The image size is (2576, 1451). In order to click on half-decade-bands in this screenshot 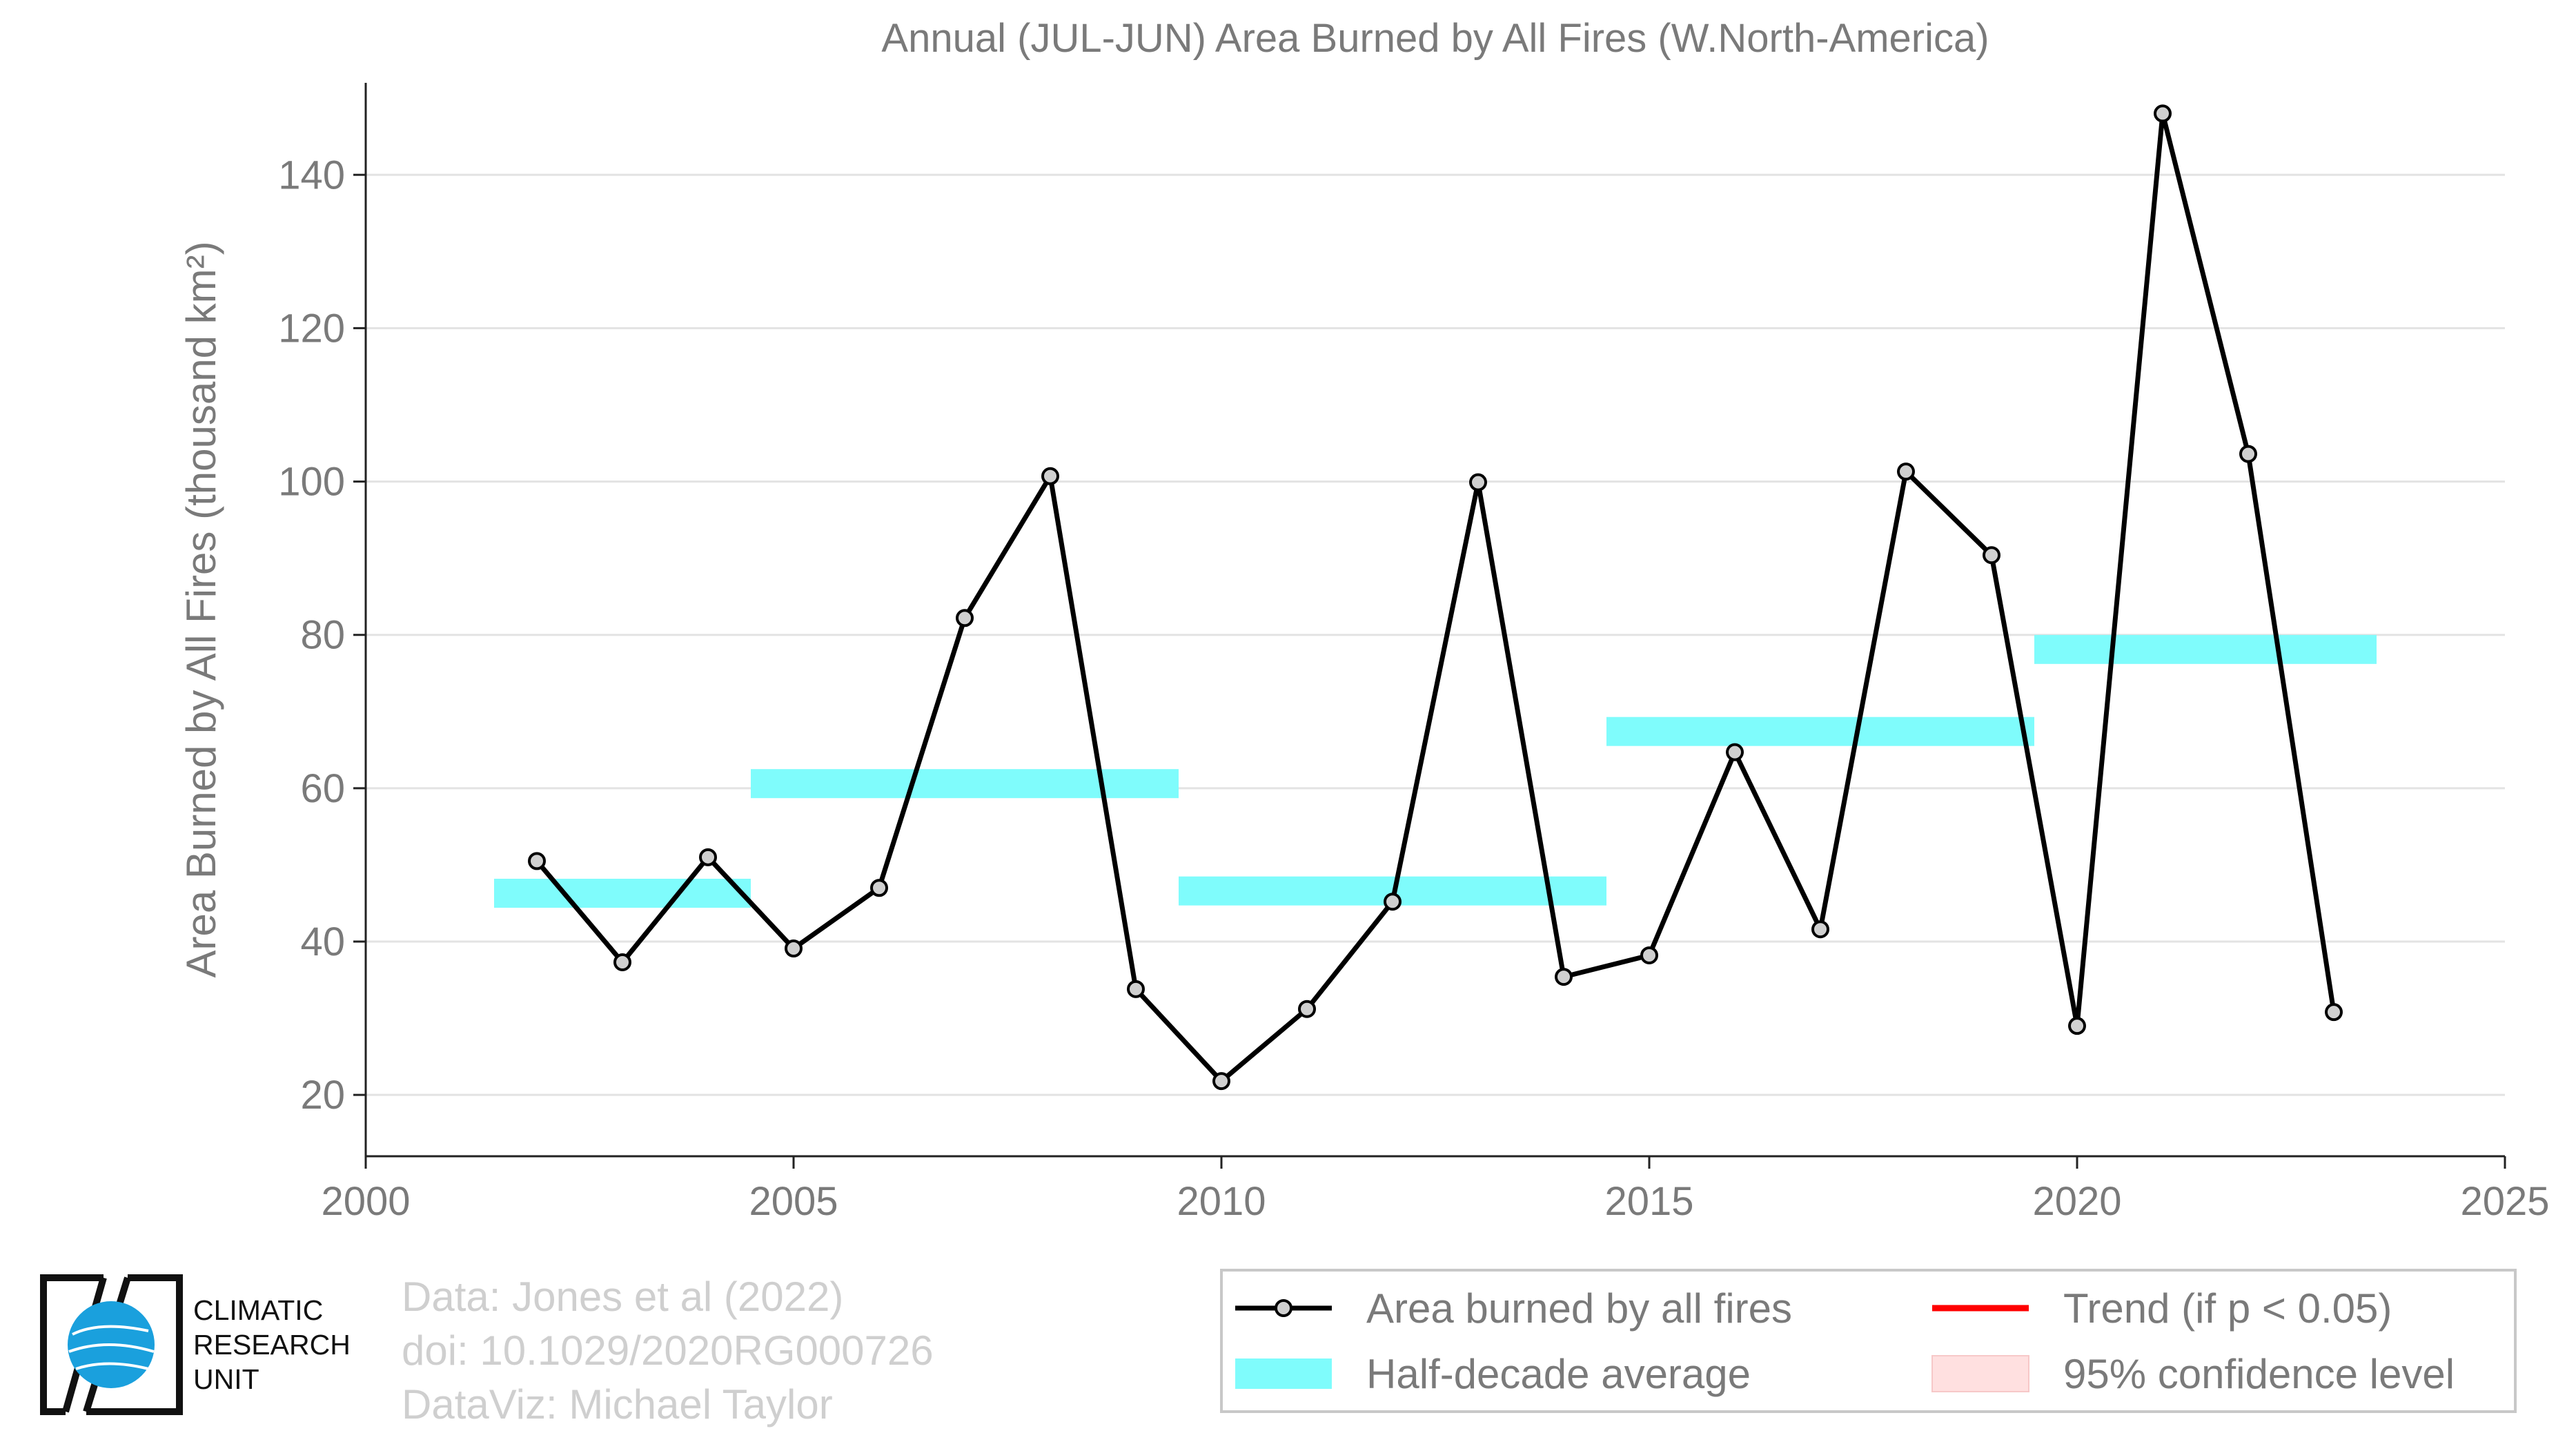, I will do `click(1435, 771)`.